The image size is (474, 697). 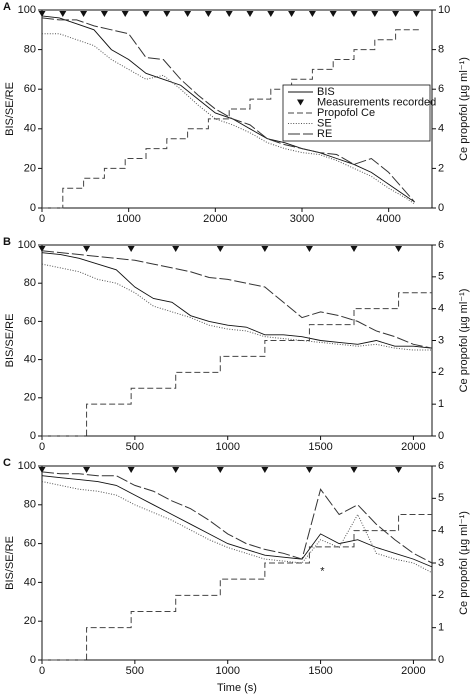 What do you see at coordinates (441, 498) in the screenshot?
I see `y2-tick-label: 5` at bounding box center [441, 498].